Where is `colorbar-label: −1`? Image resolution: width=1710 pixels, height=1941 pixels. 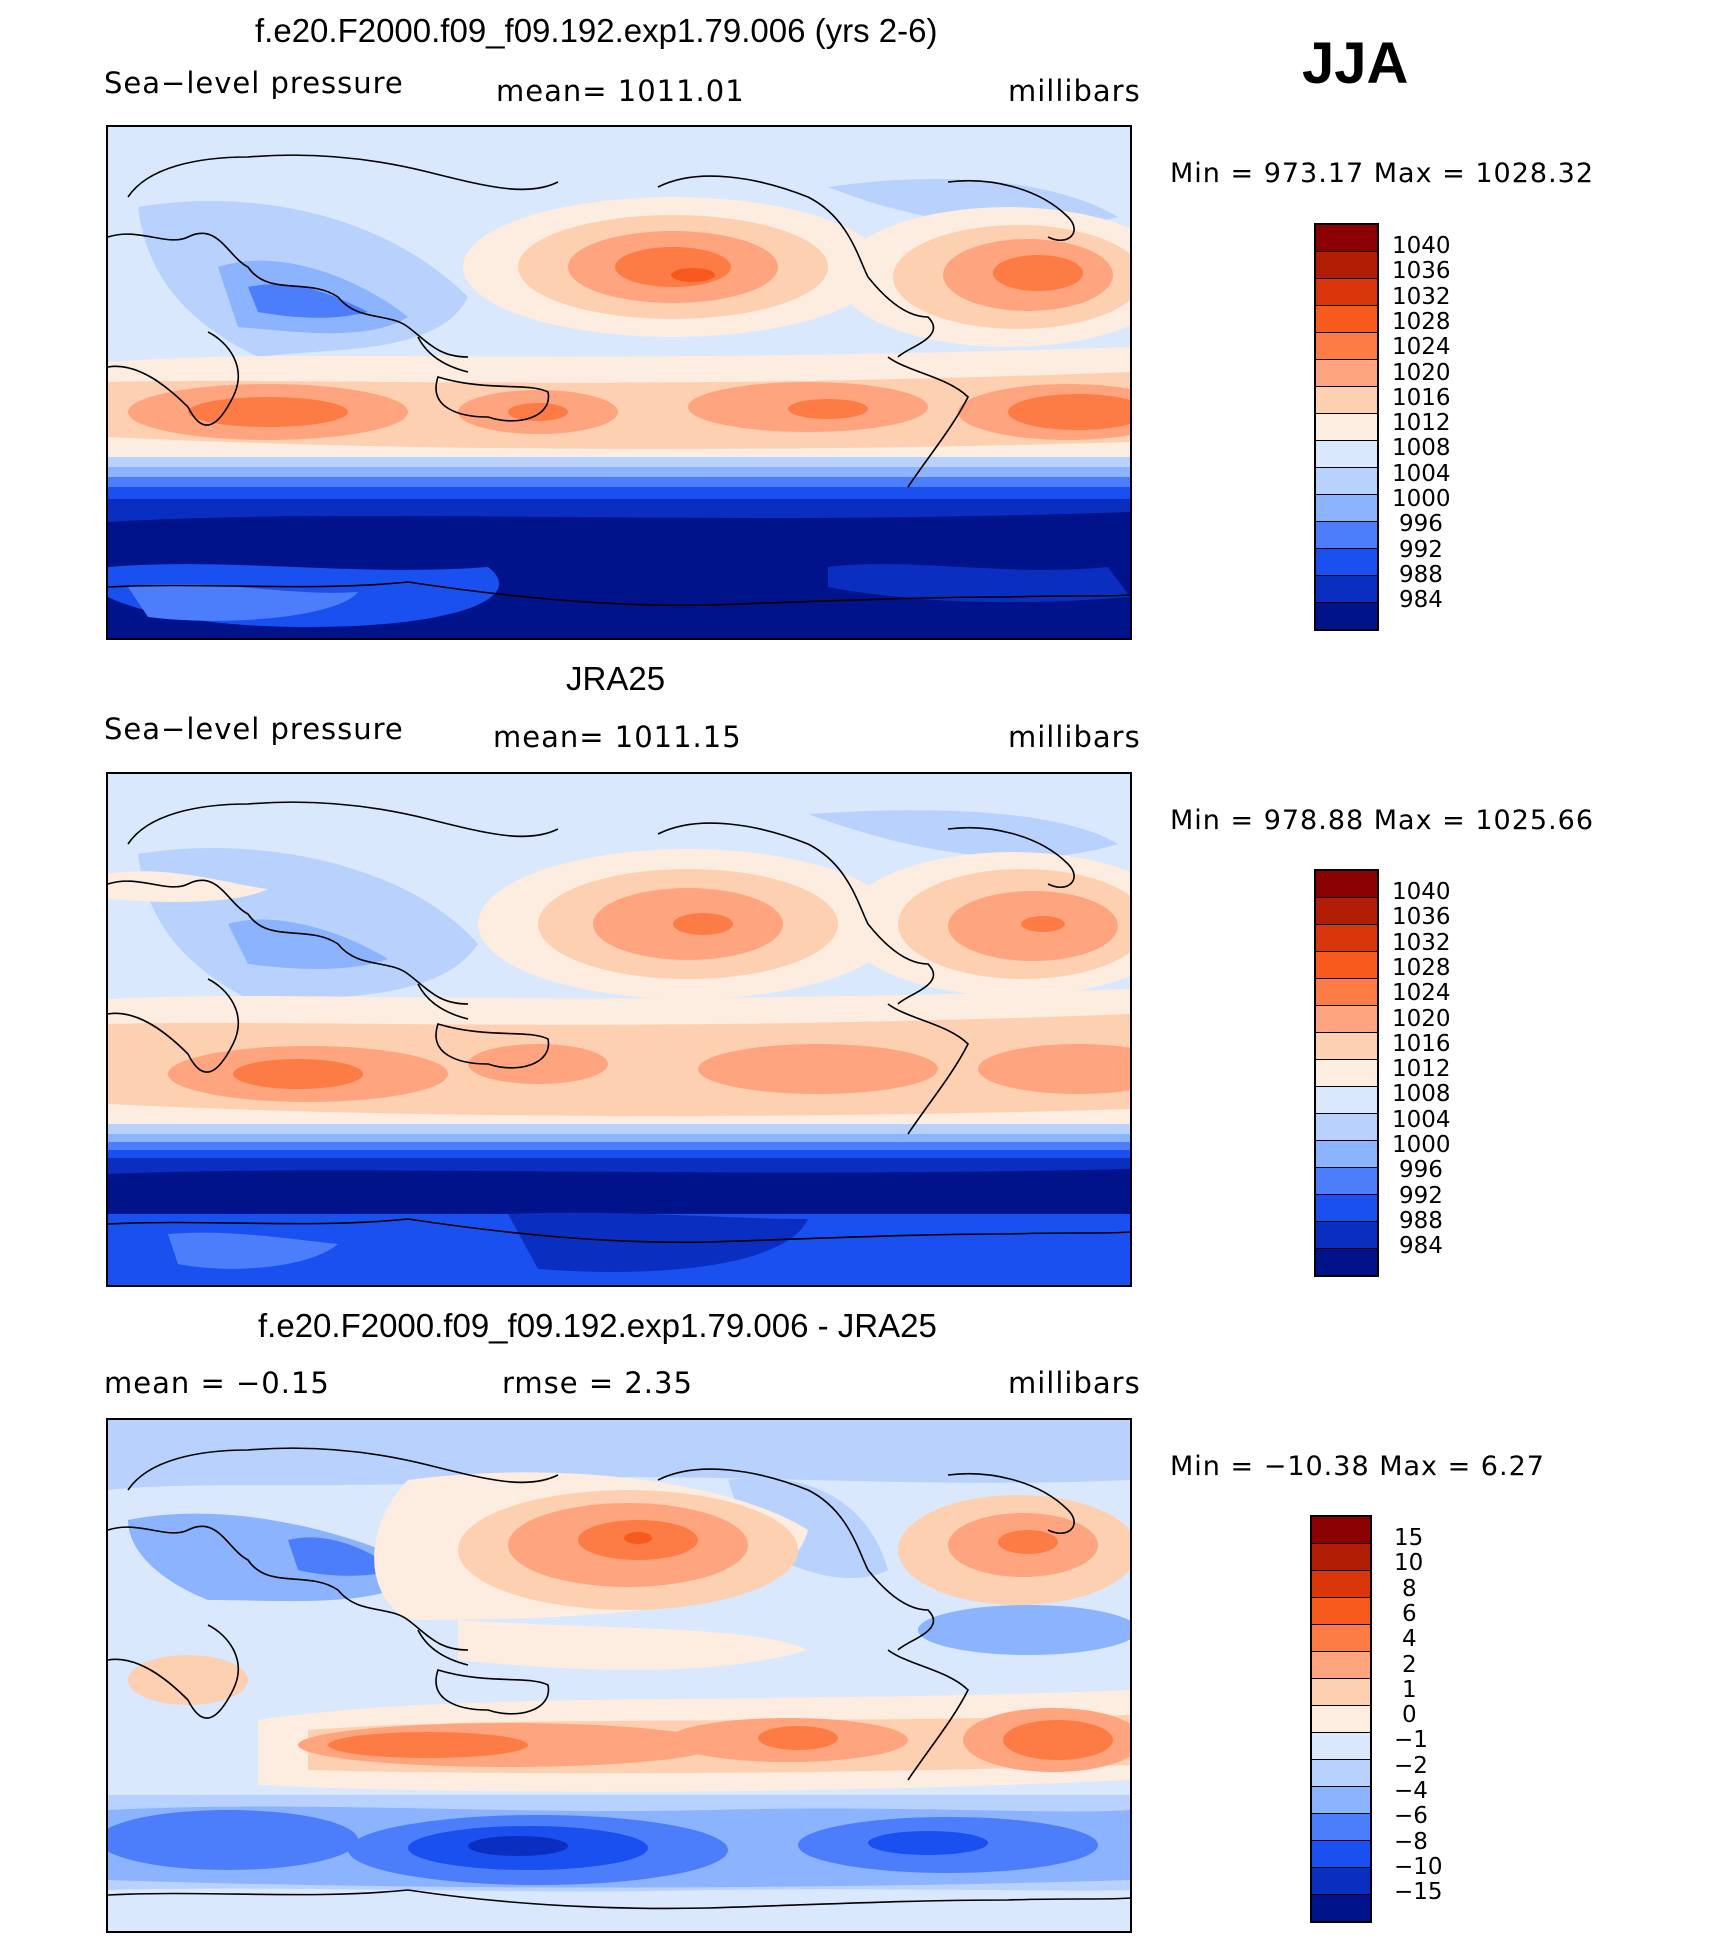 colorbar-label: −1 is located at coordinates (1411, 1740).